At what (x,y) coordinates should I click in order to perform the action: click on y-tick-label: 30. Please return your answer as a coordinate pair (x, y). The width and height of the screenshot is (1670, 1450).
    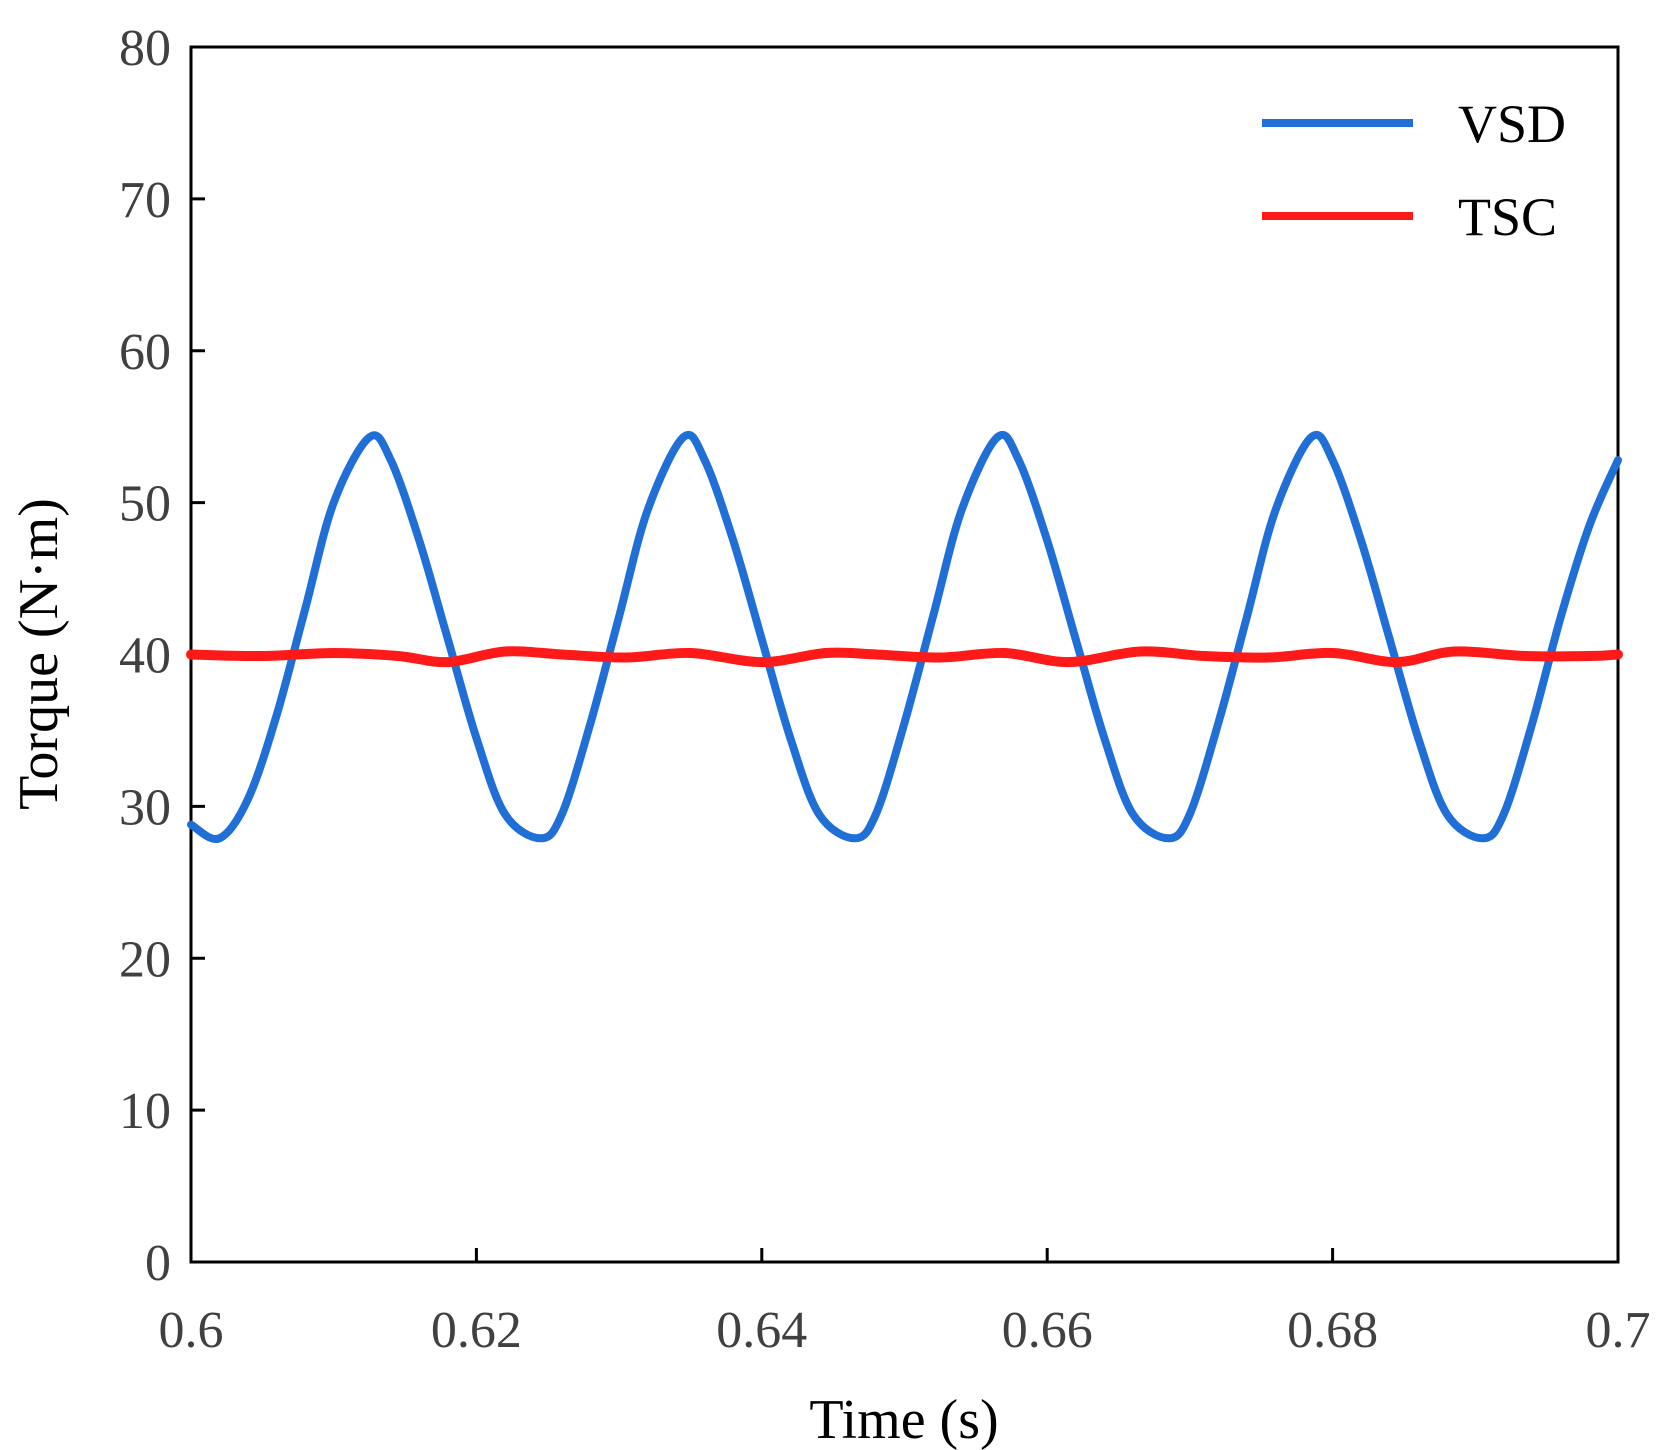
    Looking at the image, I should click on (145, 807).